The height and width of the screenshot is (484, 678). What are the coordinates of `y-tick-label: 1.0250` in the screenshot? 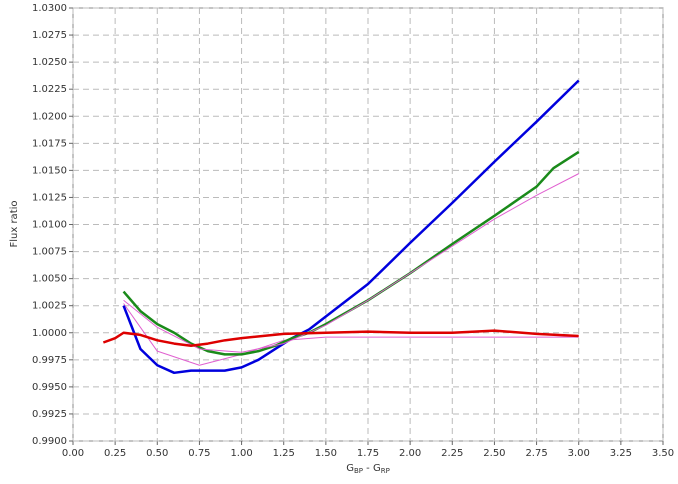 It's located at (49, 62).